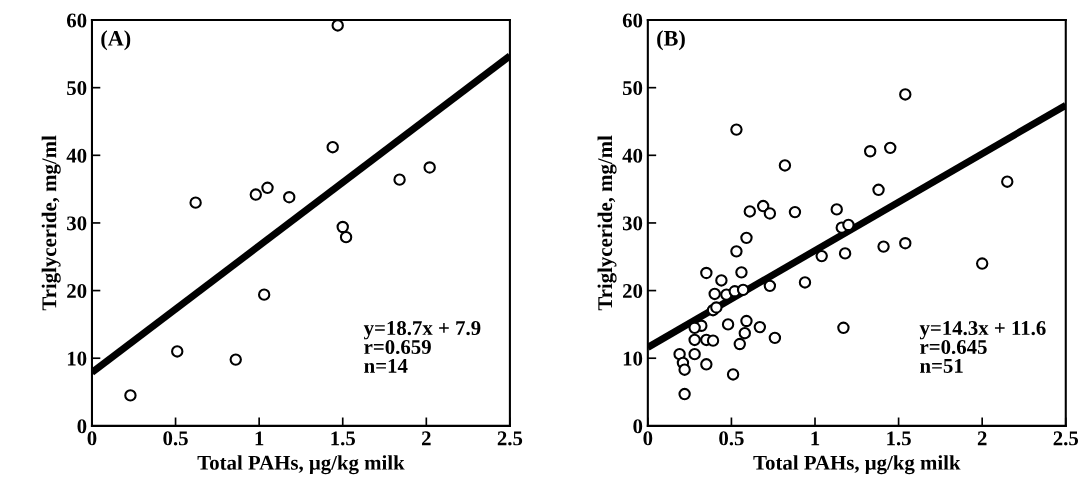  I want to click on annotation: (A), so click(116, 40).